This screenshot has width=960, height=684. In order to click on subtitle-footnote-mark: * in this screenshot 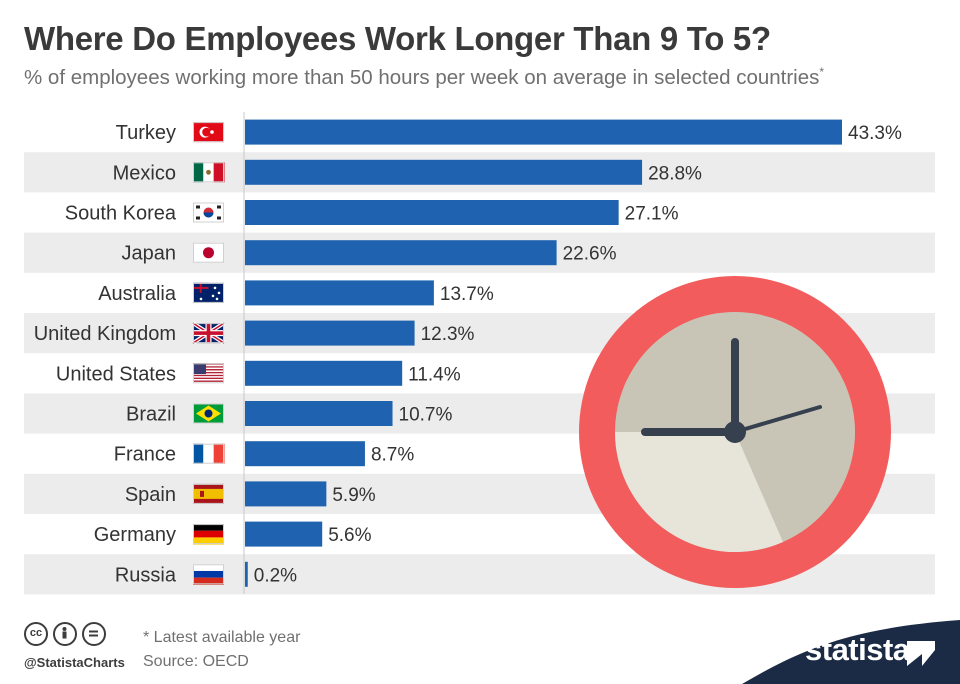, I will do `click(822, 72)`.